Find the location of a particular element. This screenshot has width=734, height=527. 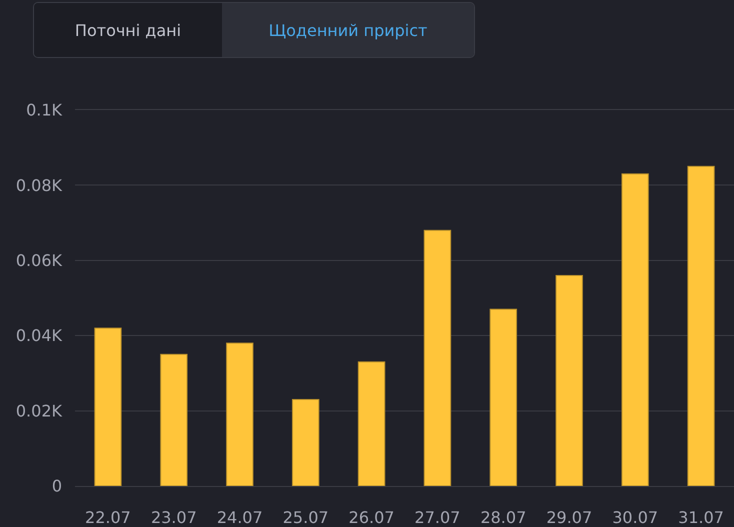

x-tick-label: 30.07 is located at coordinates (635, 517).